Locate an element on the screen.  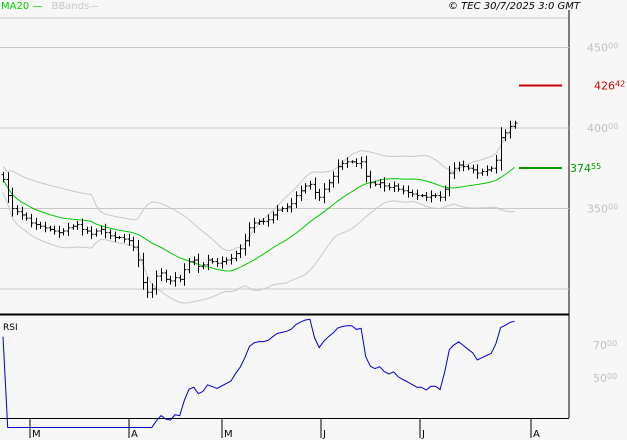
rsi-tick-label: 5000 is located at coordinates (605, 378).